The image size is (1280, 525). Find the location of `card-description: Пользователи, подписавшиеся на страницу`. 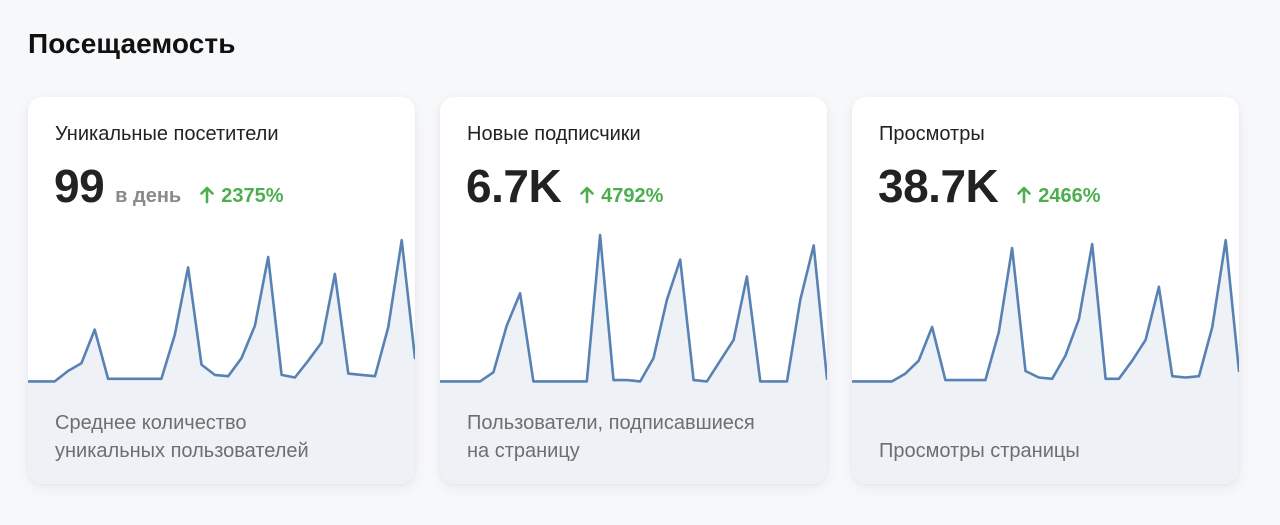

card-description: Пользователи, подписавшиеся на страницу is located at coordinates (637, 437).